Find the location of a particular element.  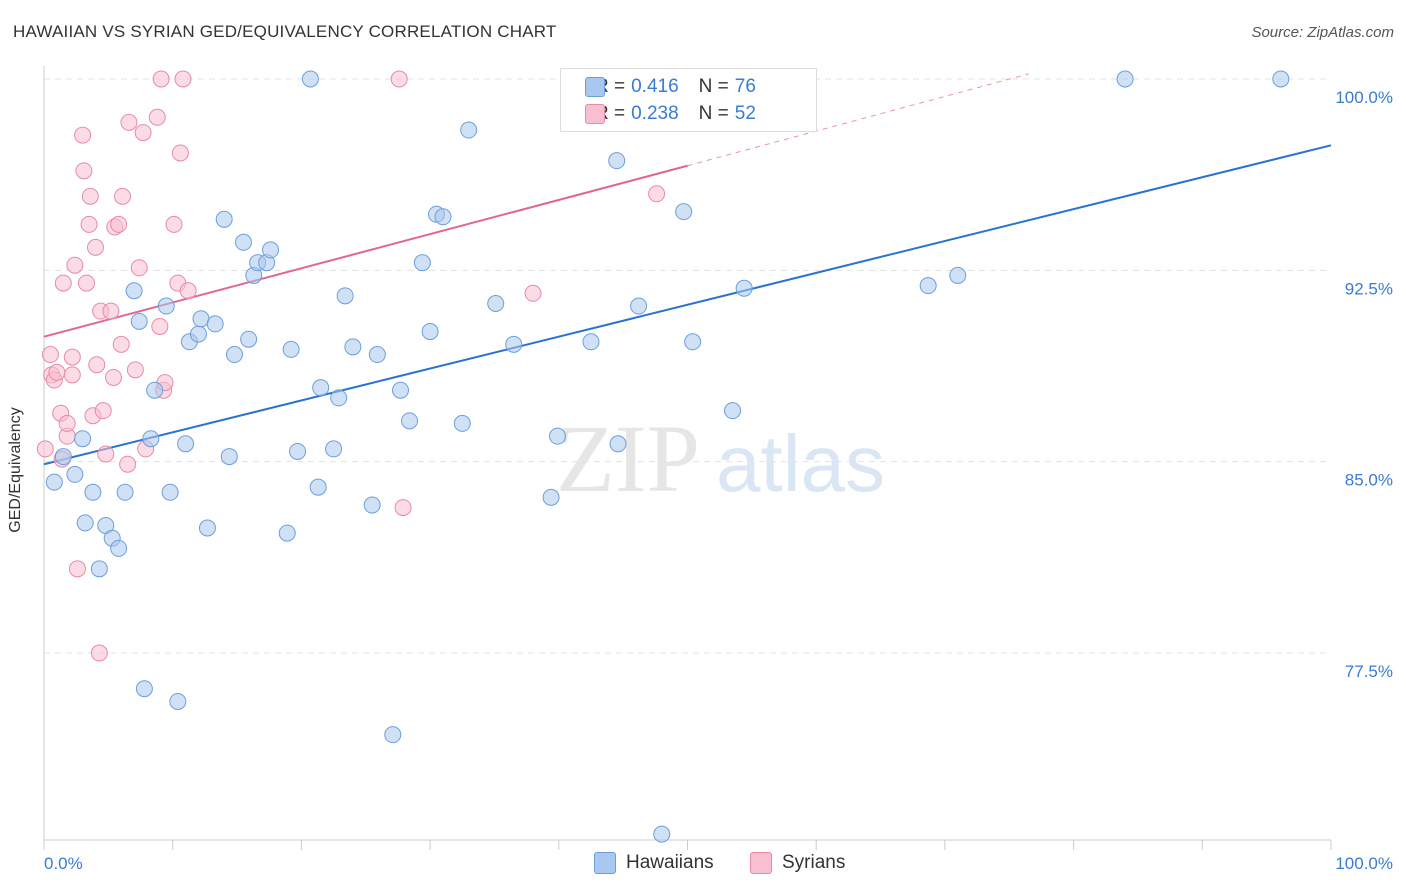

legend-label-hawaiians: Hawaiians is located at coordinates (670, 862).